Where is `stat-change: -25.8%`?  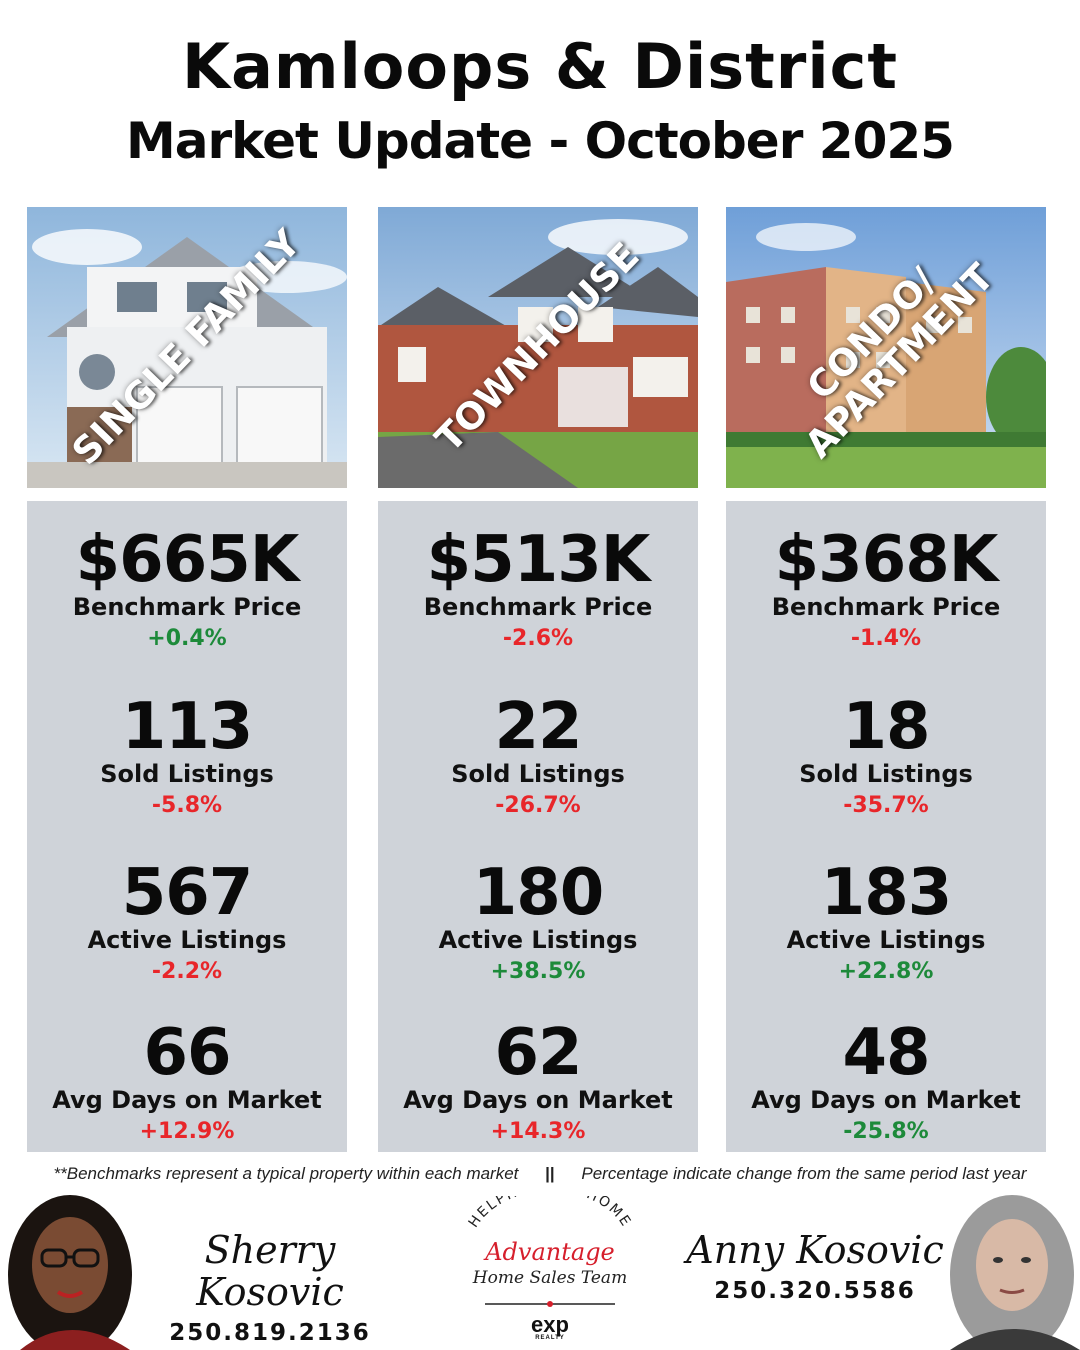
stat-change: -25.8% is located at coordinates (886, 1132).